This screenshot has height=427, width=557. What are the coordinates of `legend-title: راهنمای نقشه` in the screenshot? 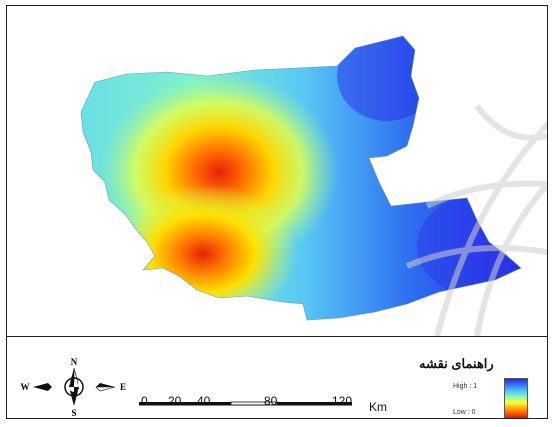 It's located at (456, 363).